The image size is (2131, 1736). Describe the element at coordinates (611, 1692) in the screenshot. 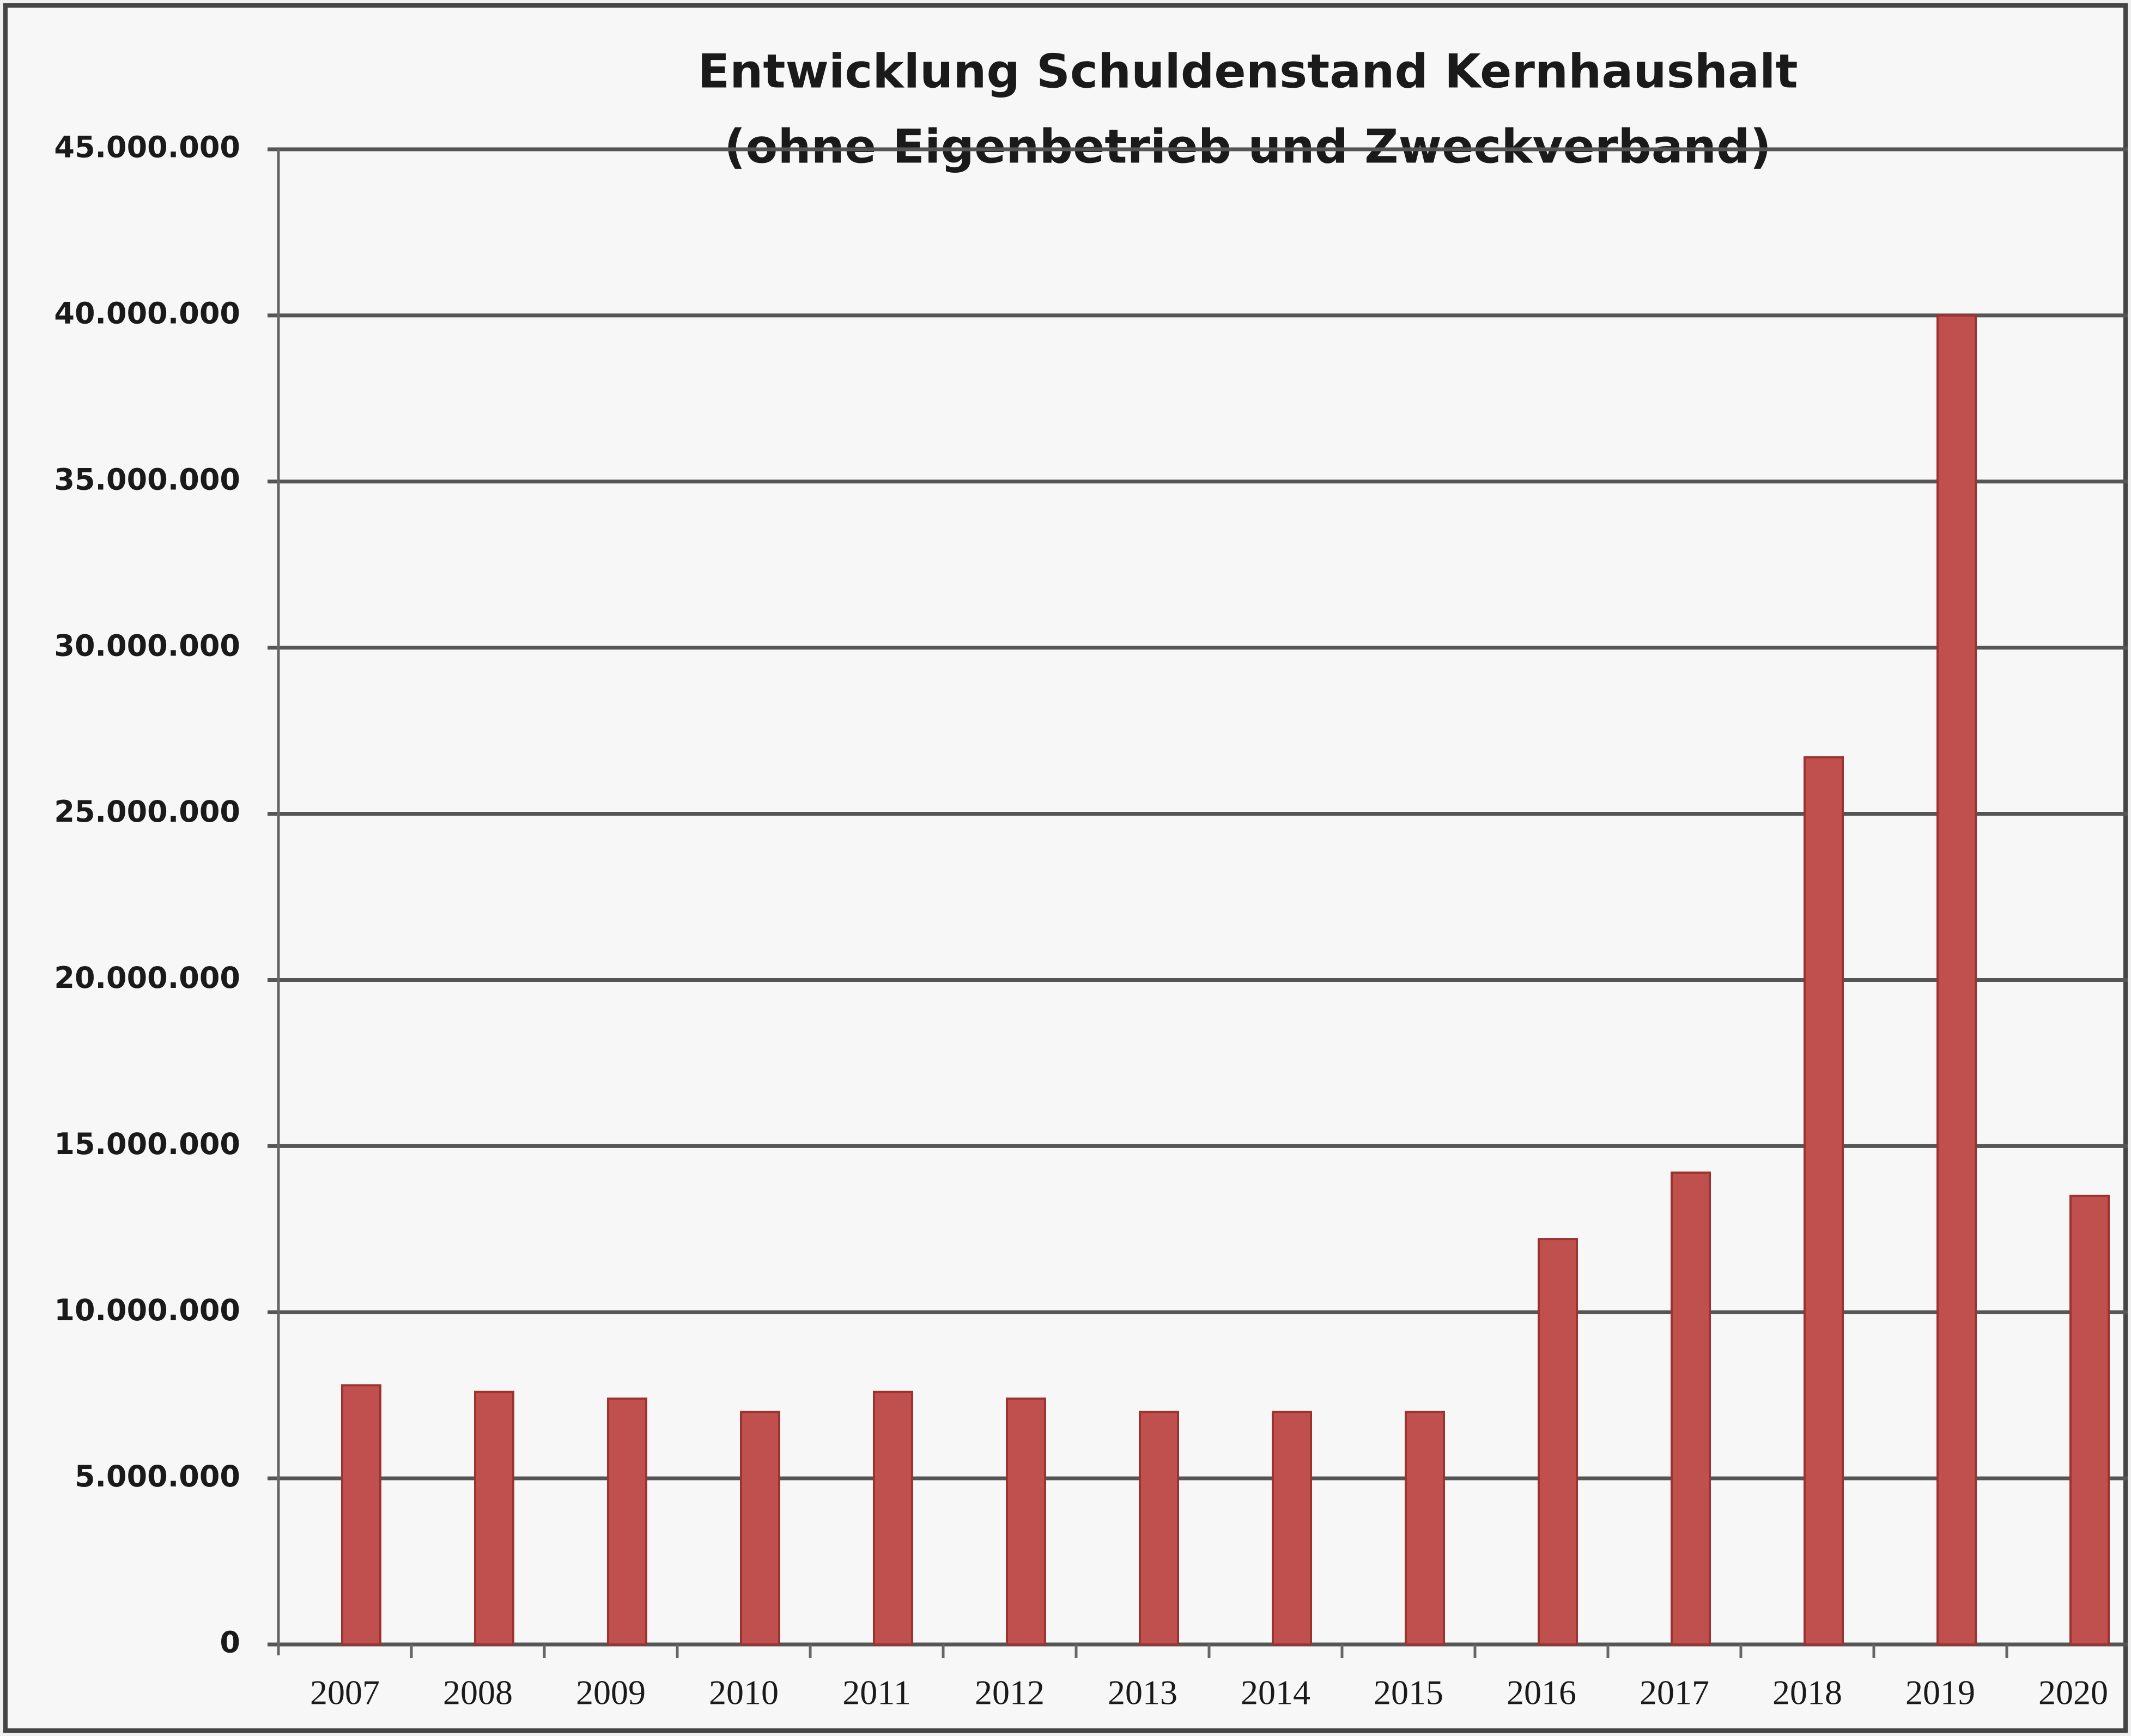

I see `x-tick-label: 2009` at that location.